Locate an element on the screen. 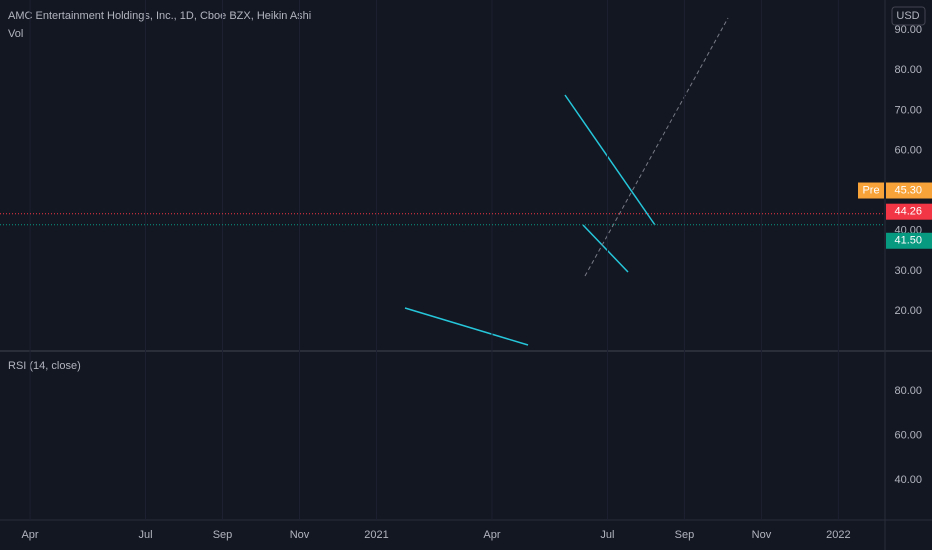 This screenshot has height=550, width=932. price-tag-label: 44.26 is located at coordinates (908, 212).